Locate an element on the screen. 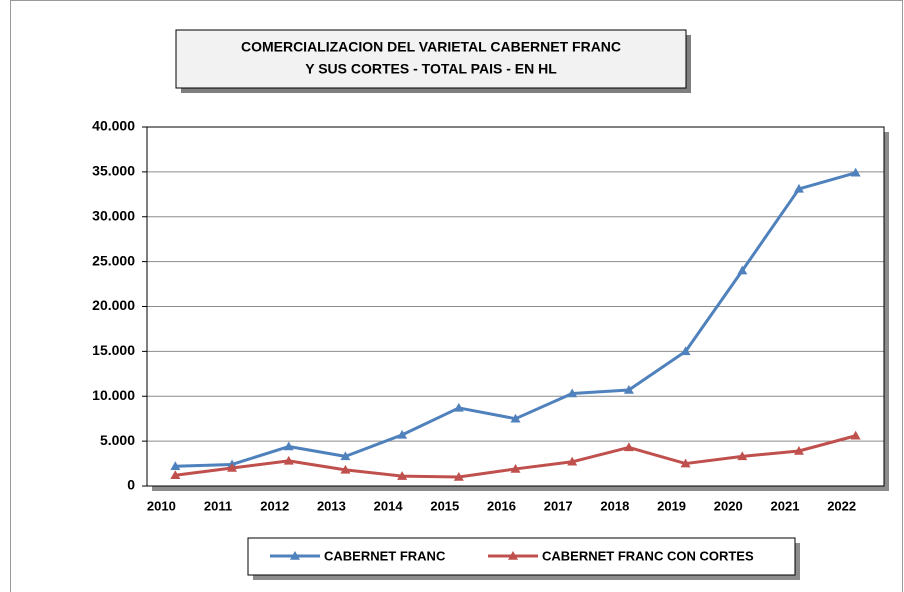 The height and width of the screenshot is (592, 904). x-tick-label: 2010 is located at coordinates (161, 505).